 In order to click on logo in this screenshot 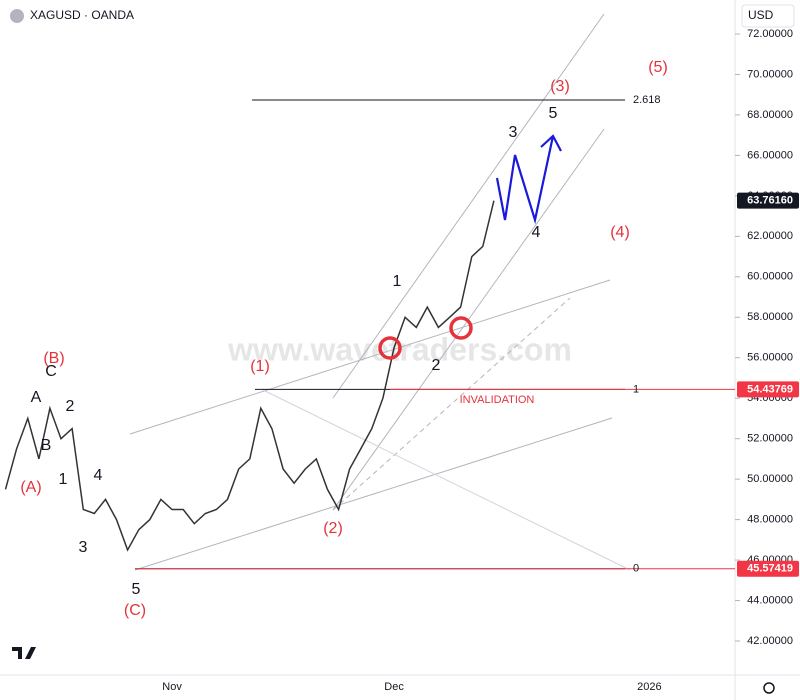, I will do `click(24, 653)`.